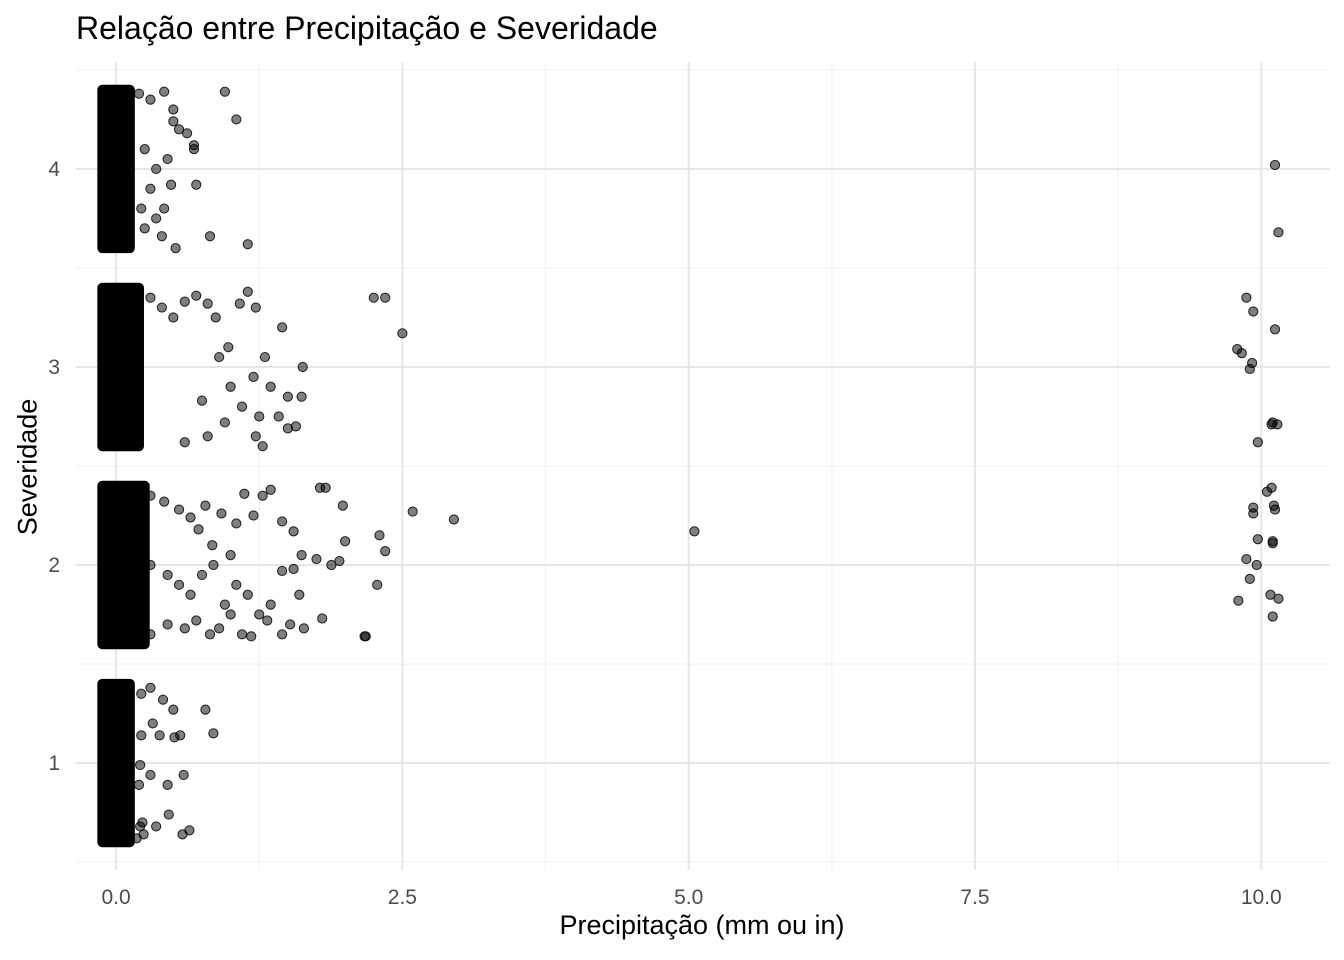 Image resolution: width=1344 pixels, height=960 pixels. I want to click on y-tick-label: 4, so click(54, 169).